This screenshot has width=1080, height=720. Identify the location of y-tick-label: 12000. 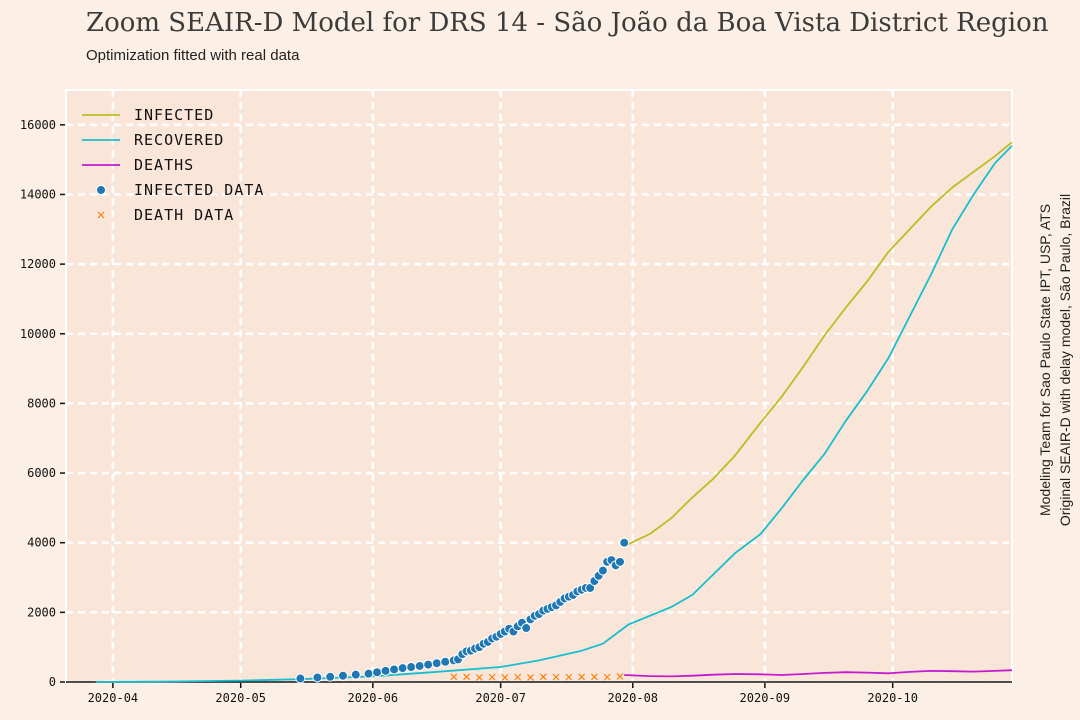
(38, 264).